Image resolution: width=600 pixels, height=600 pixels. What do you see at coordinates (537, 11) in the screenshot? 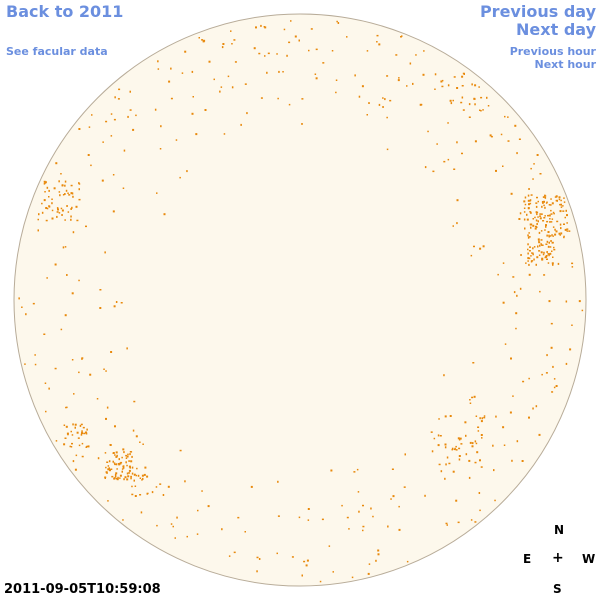
I see `previous-day-link: Previous day` at bounding box center [537, 11].